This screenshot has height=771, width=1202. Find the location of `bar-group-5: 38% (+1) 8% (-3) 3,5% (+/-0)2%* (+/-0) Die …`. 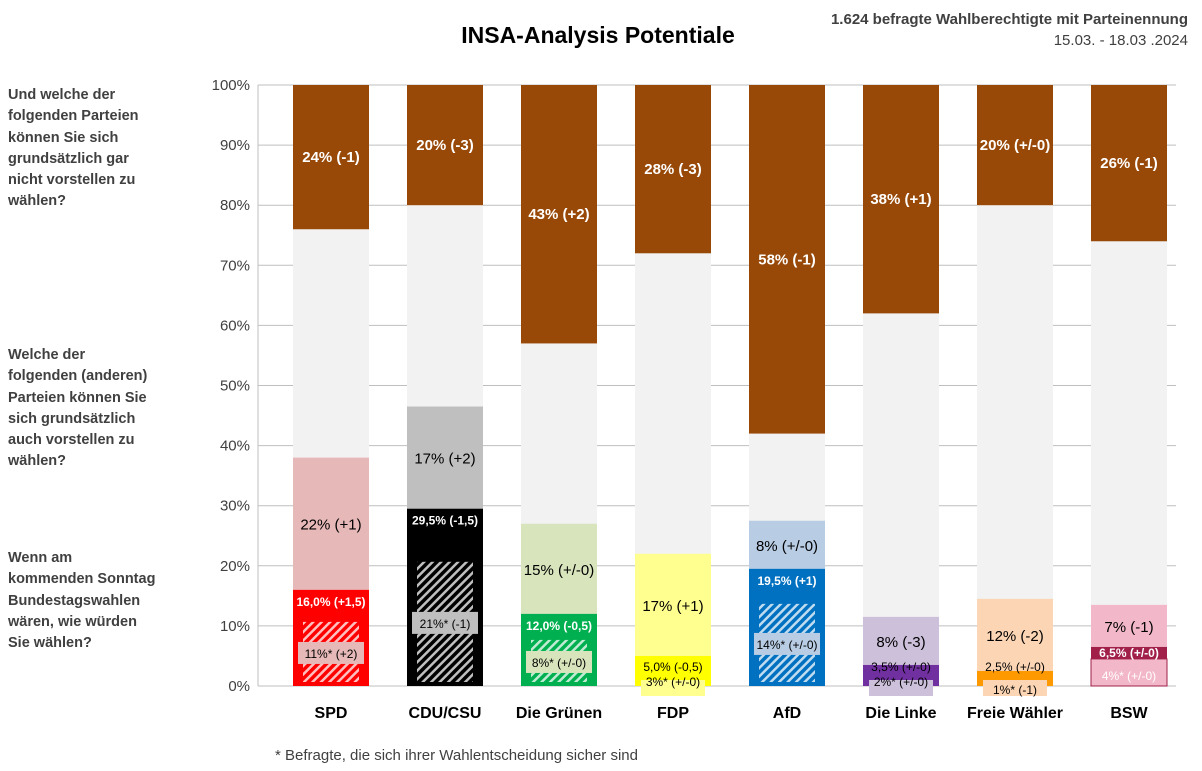

bar-group-5: 38% (+1) 8% (-3) 3,5% (+/-0)2%* (+/-0) Die … is located at coordinates (901, 403).